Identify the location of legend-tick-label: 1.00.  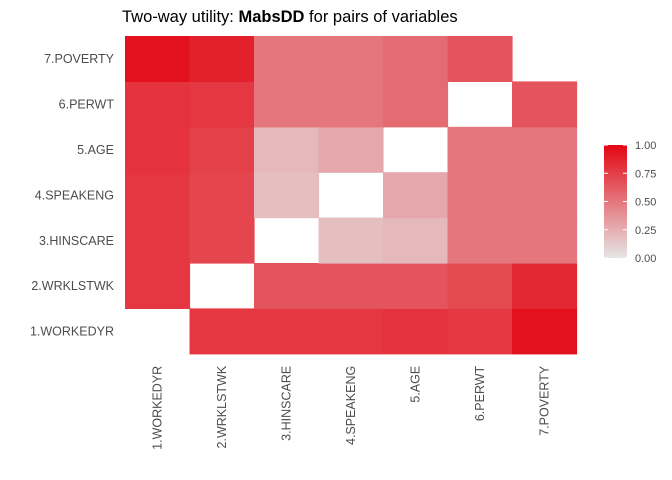
(645, 146).